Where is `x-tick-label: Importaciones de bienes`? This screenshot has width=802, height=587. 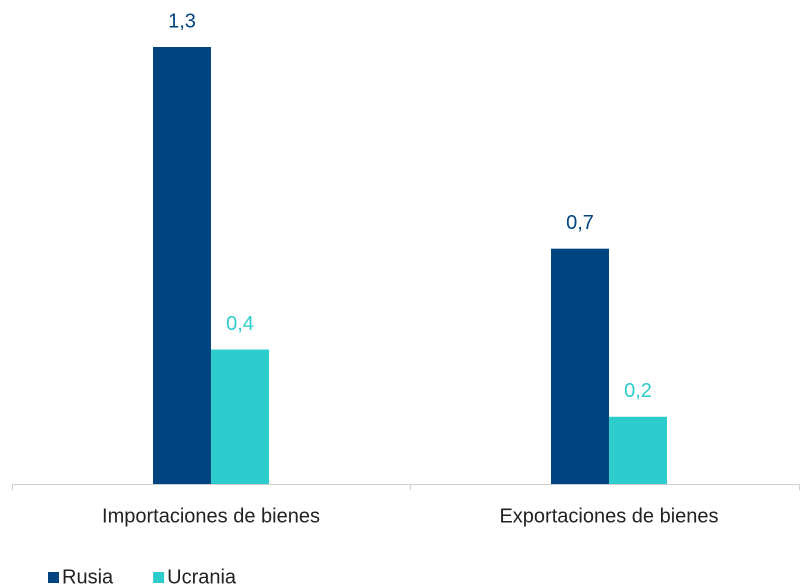 x-tick-label: Importaciones de bienes is located at coordinates (211, 516).